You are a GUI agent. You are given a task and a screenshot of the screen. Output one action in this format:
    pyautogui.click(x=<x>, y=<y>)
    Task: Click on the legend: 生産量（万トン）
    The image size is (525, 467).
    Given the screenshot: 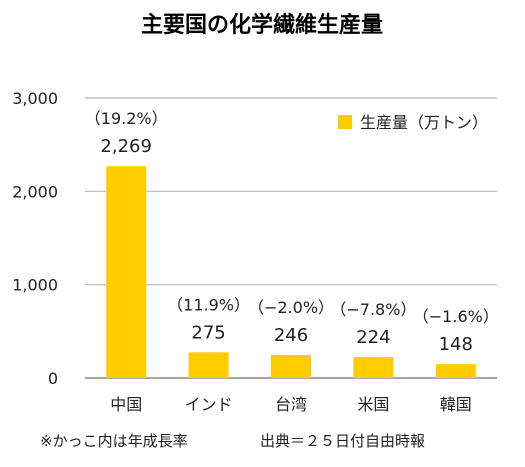 What is the action you would take?
    pyautogui.click(x=413, y=122)
    